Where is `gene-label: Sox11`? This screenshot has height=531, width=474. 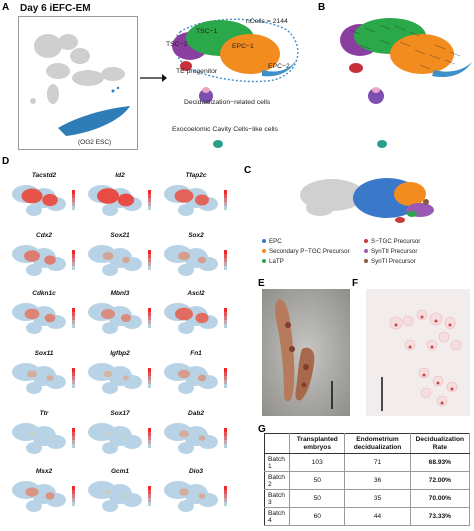
gene-label: Sox11 is located at coordinates (44, 353).